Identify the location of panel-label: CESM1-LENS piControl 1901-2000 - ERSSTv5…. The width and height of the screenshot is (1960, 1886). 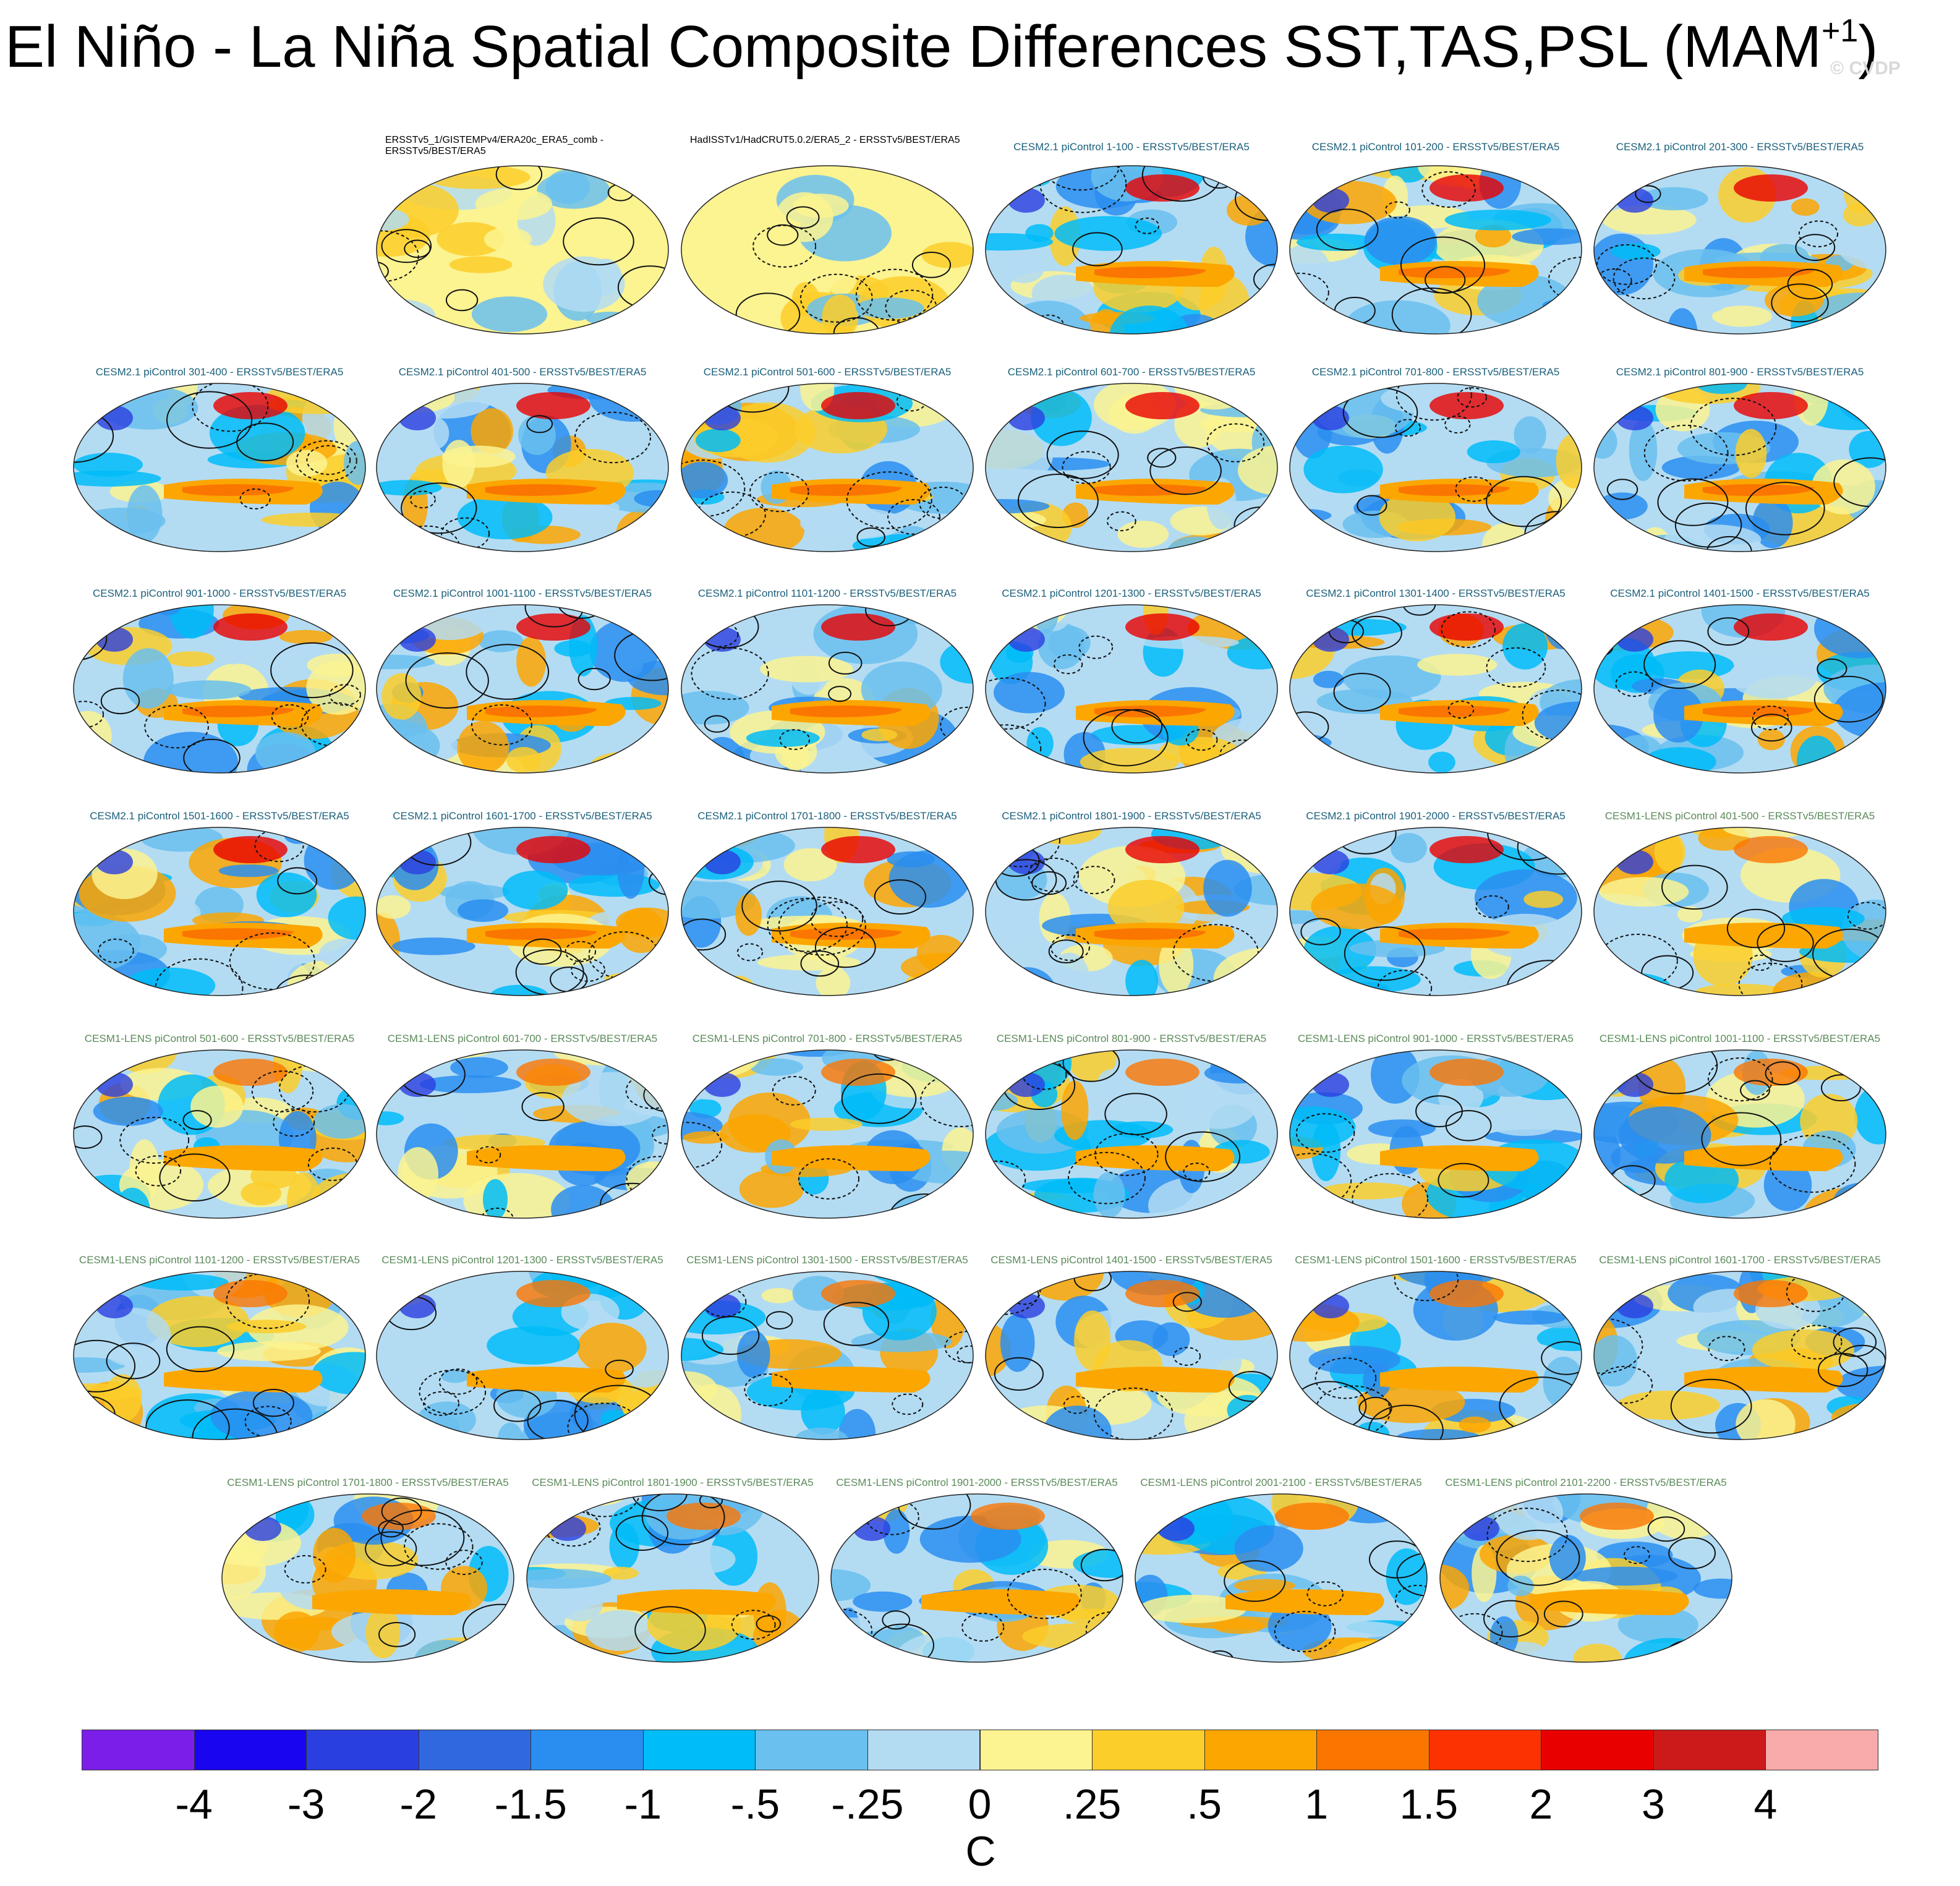
(977, 1482).